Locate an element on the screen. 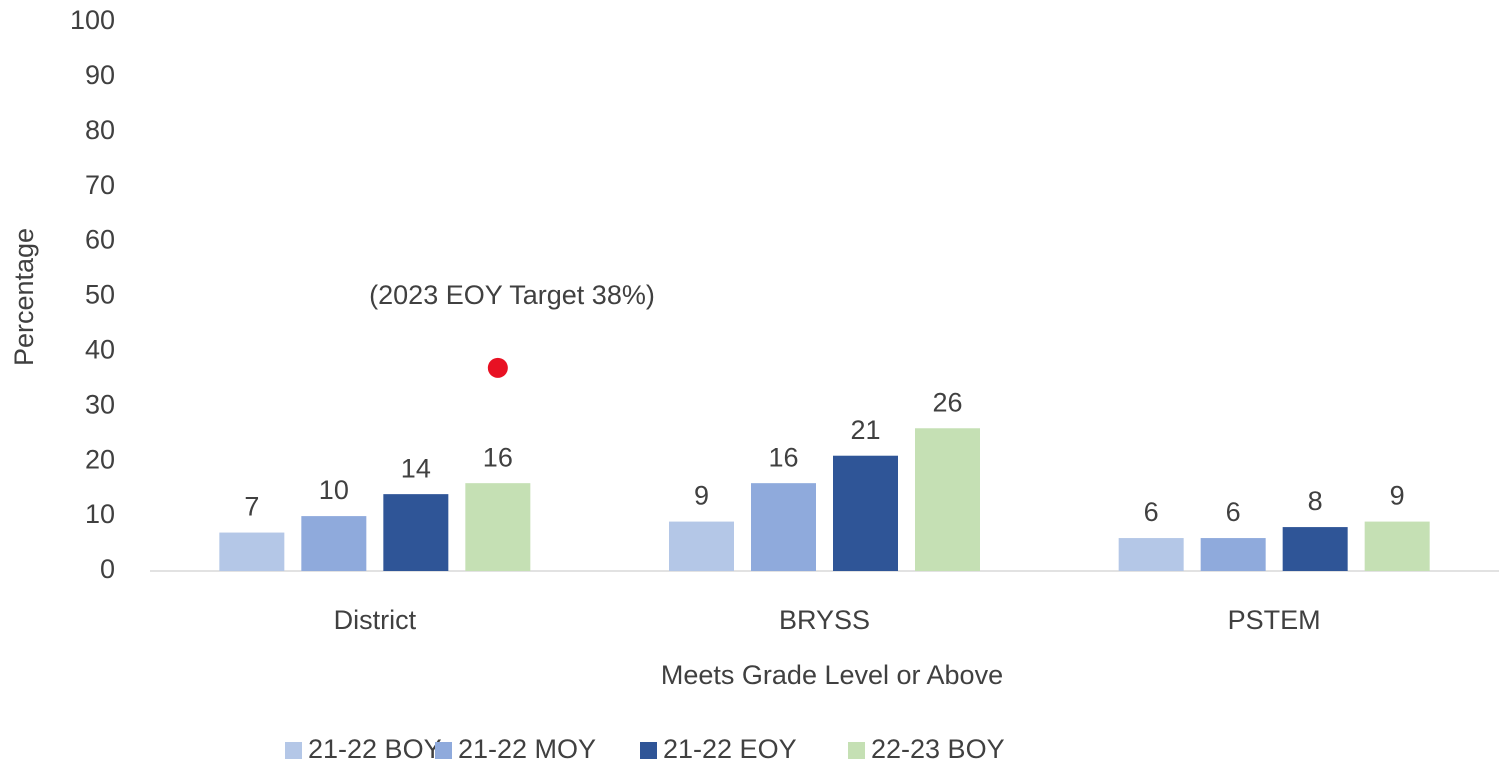 This screenshot has height=773, width=1499. y-tick-label: 100 is located at coordinates (92, 20).